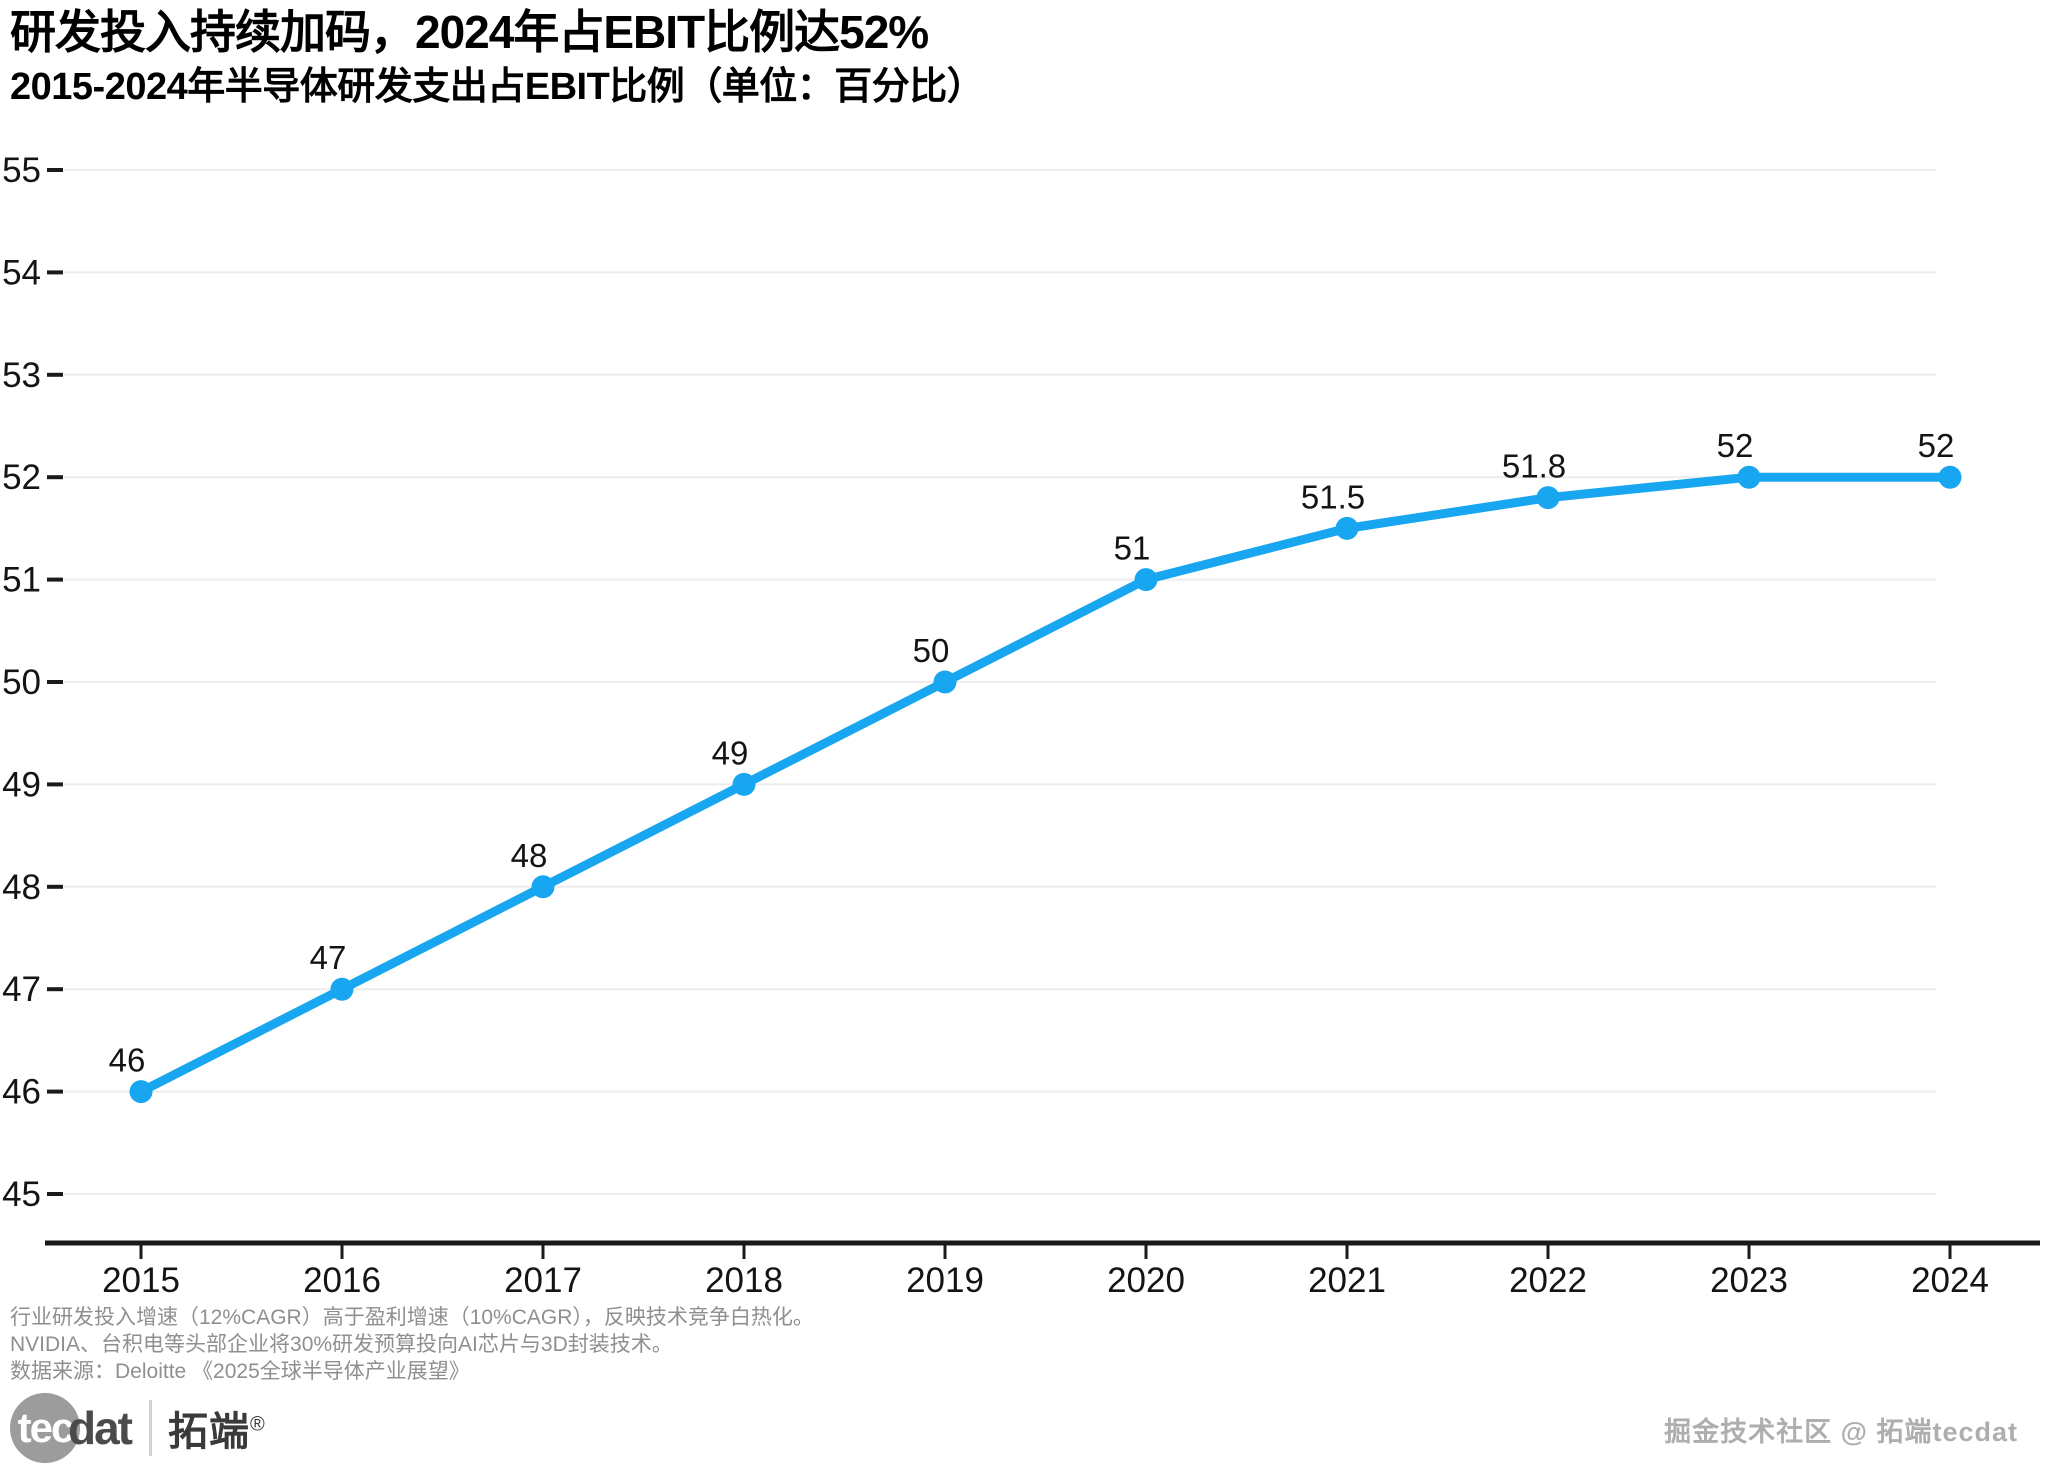 This screenshot has width=2054, height=1475. What do you see at coordinates (21, 887) in the screenshot?
I see `y-tick-label: 48` at bounding box center [21, 887].